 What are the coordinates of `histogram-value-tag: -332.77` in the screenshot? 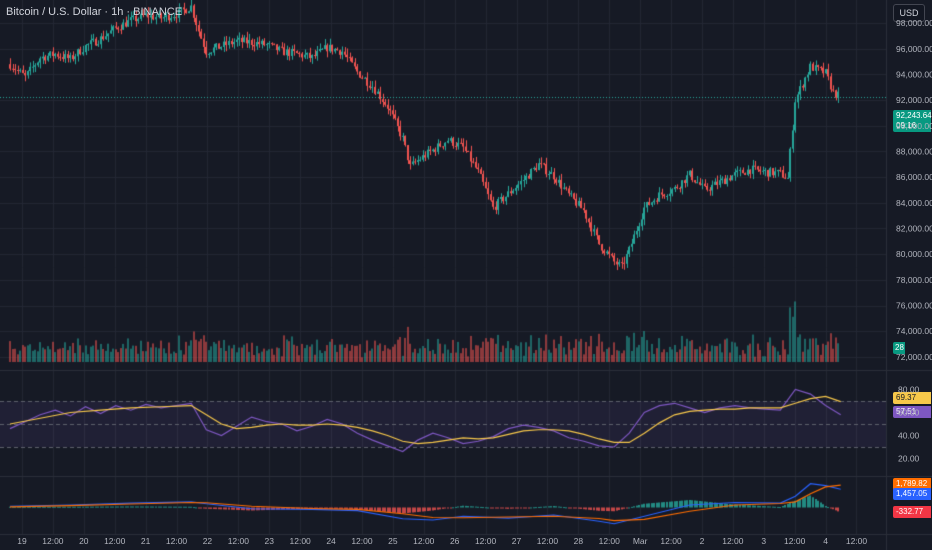 It's located at (912, 512).